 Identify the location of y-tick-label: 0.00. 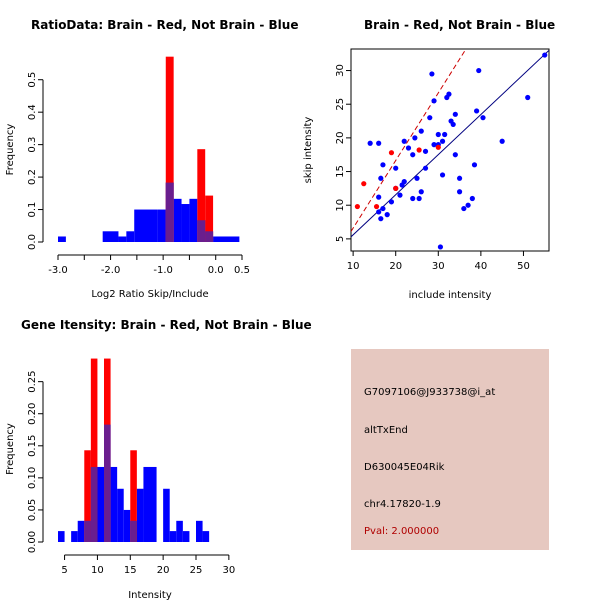
(32, 542).